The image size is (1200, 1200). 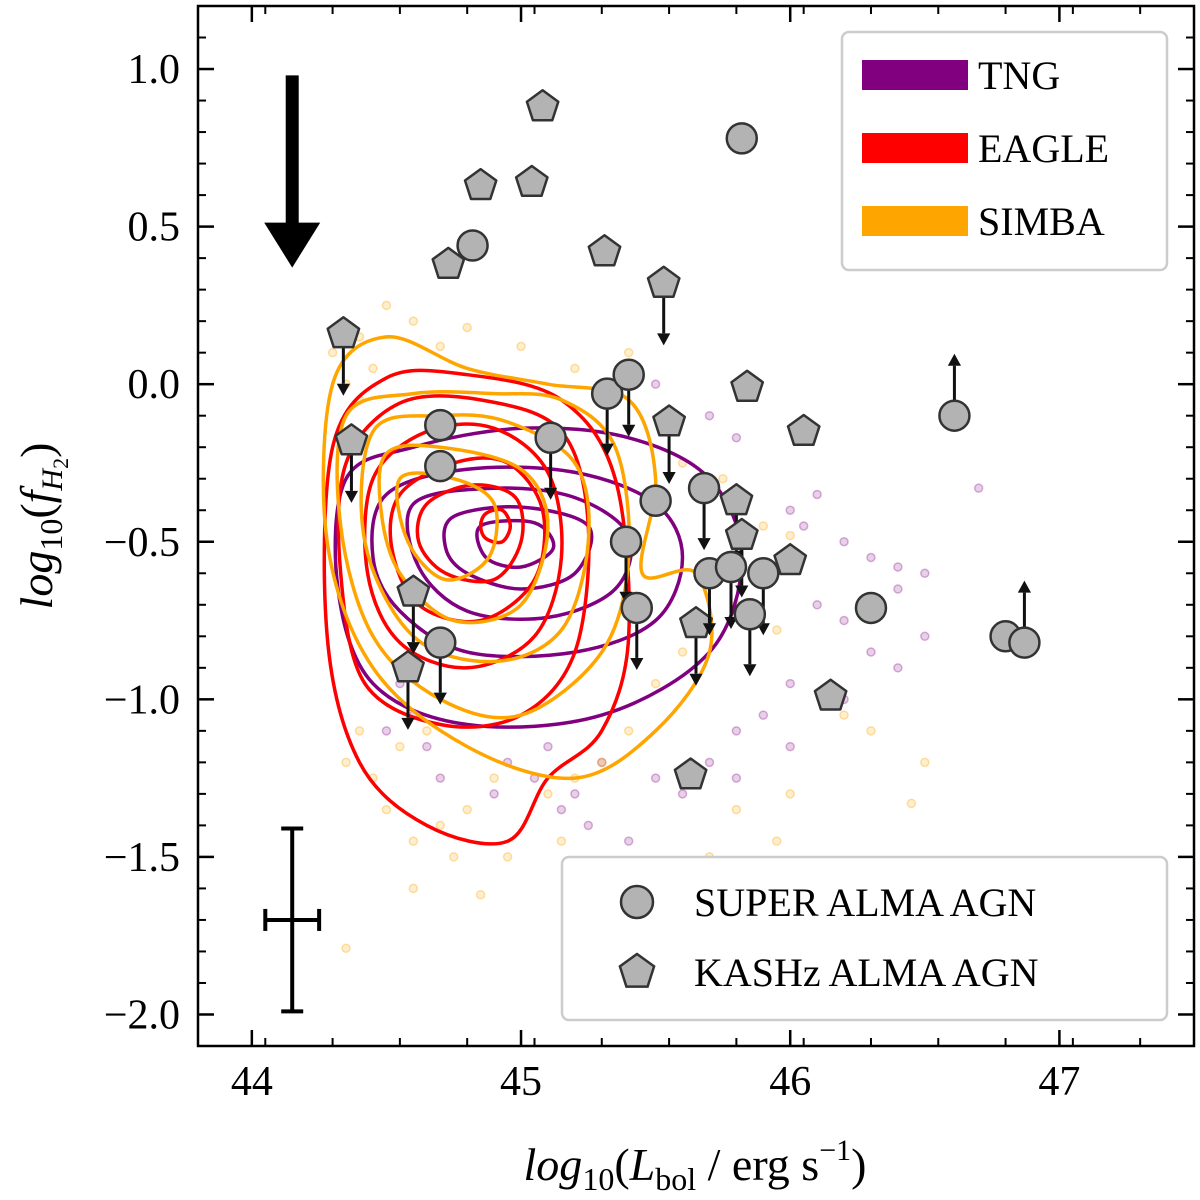 I want to click on x-tick-label: 46, so click(x=790, y=1082).